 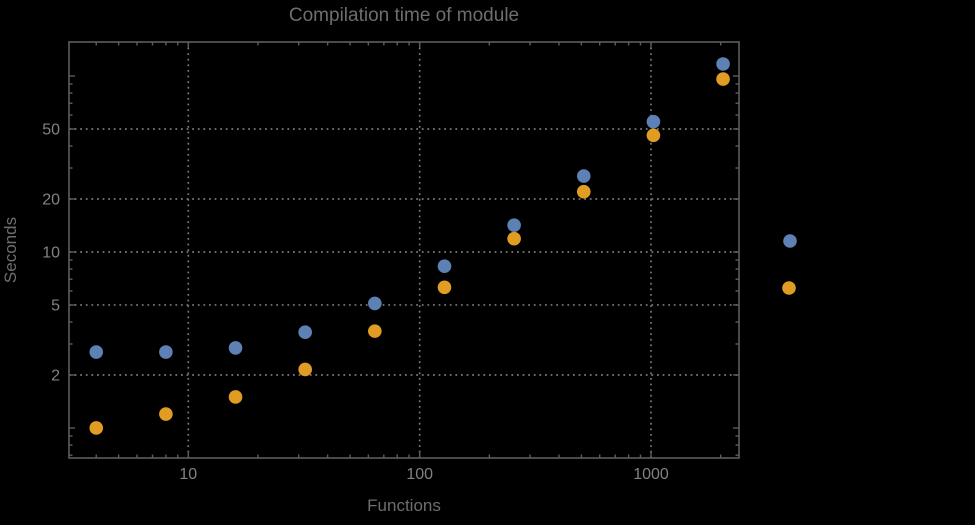 What do you see at coordinates (51, 129) in the screenshot?
I see `y-tick-label: 50` at bounding box center [51, 129].